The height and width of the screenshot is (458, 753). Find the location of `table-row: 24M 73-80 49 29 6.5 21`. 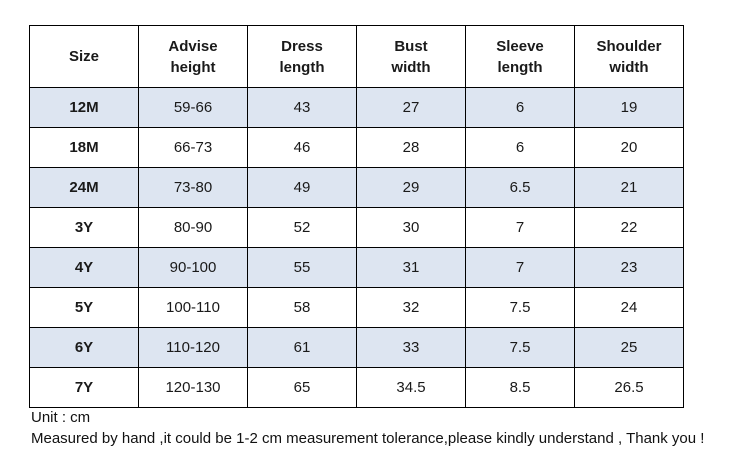

table-row: 24M 73-80 49 29 6.5 21 is located at coordinates (356, 187).